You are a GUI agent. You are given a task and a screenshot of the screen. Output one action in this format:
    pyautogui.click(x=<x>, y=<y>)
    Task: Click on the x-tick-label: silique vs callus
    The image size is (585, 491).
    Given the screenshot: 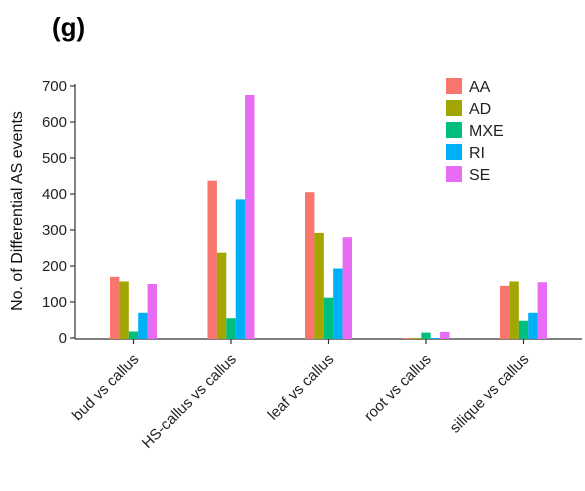 What is the action you would take?
    pyautogui.click(x=490, y=394)
    